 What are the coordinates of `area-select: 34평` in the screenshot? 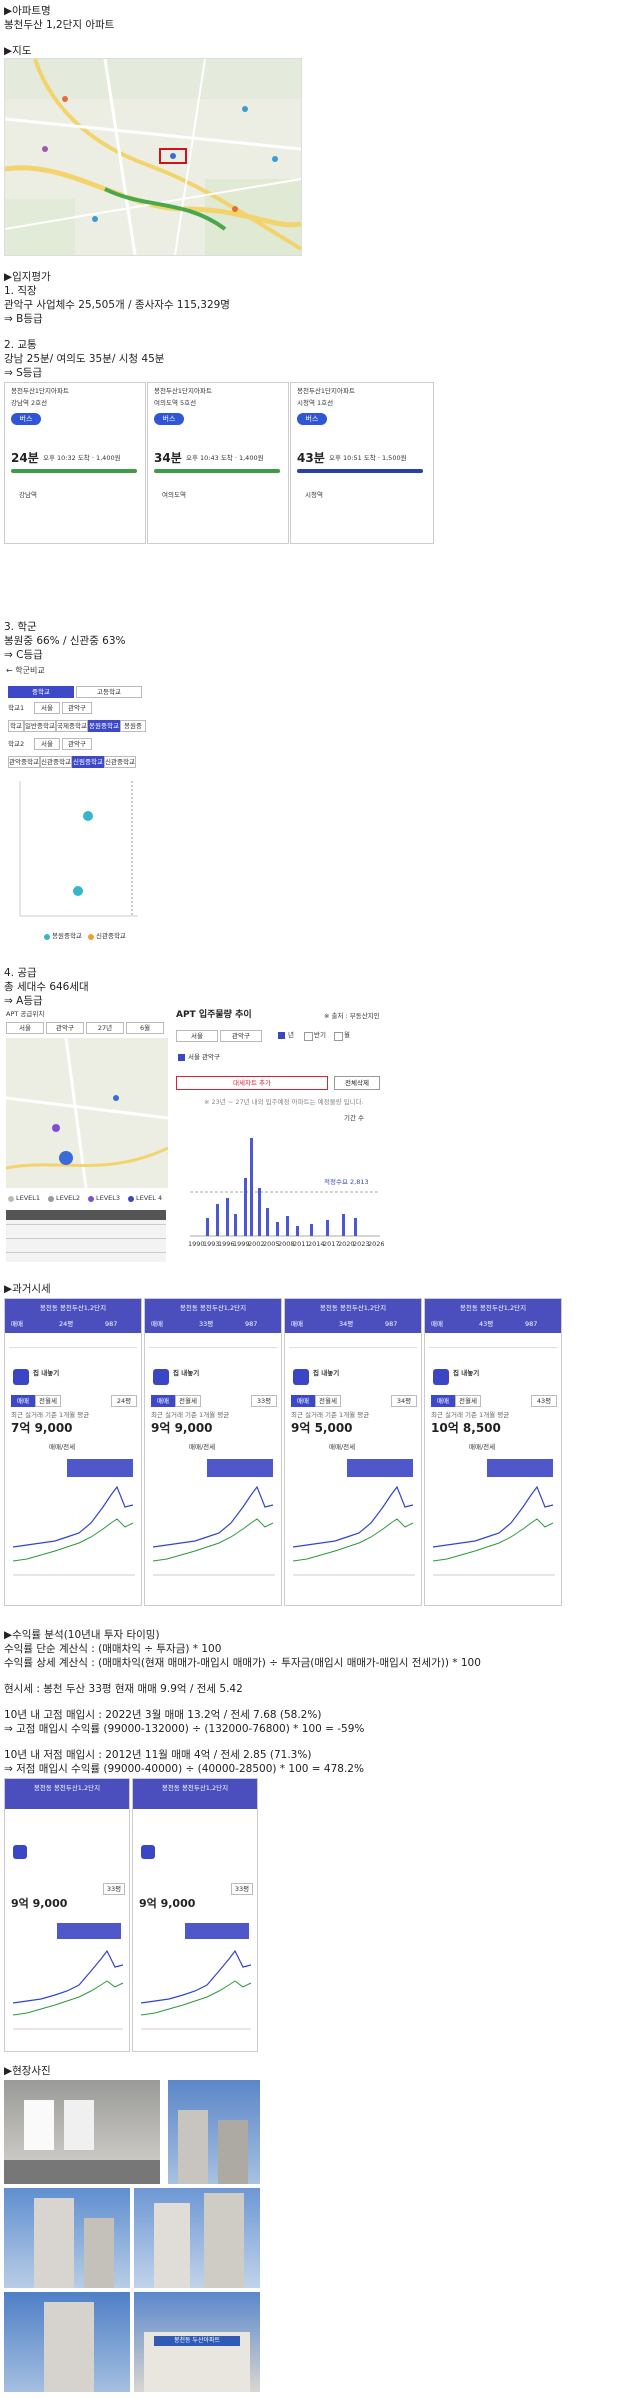 It's located at (346, 1324).